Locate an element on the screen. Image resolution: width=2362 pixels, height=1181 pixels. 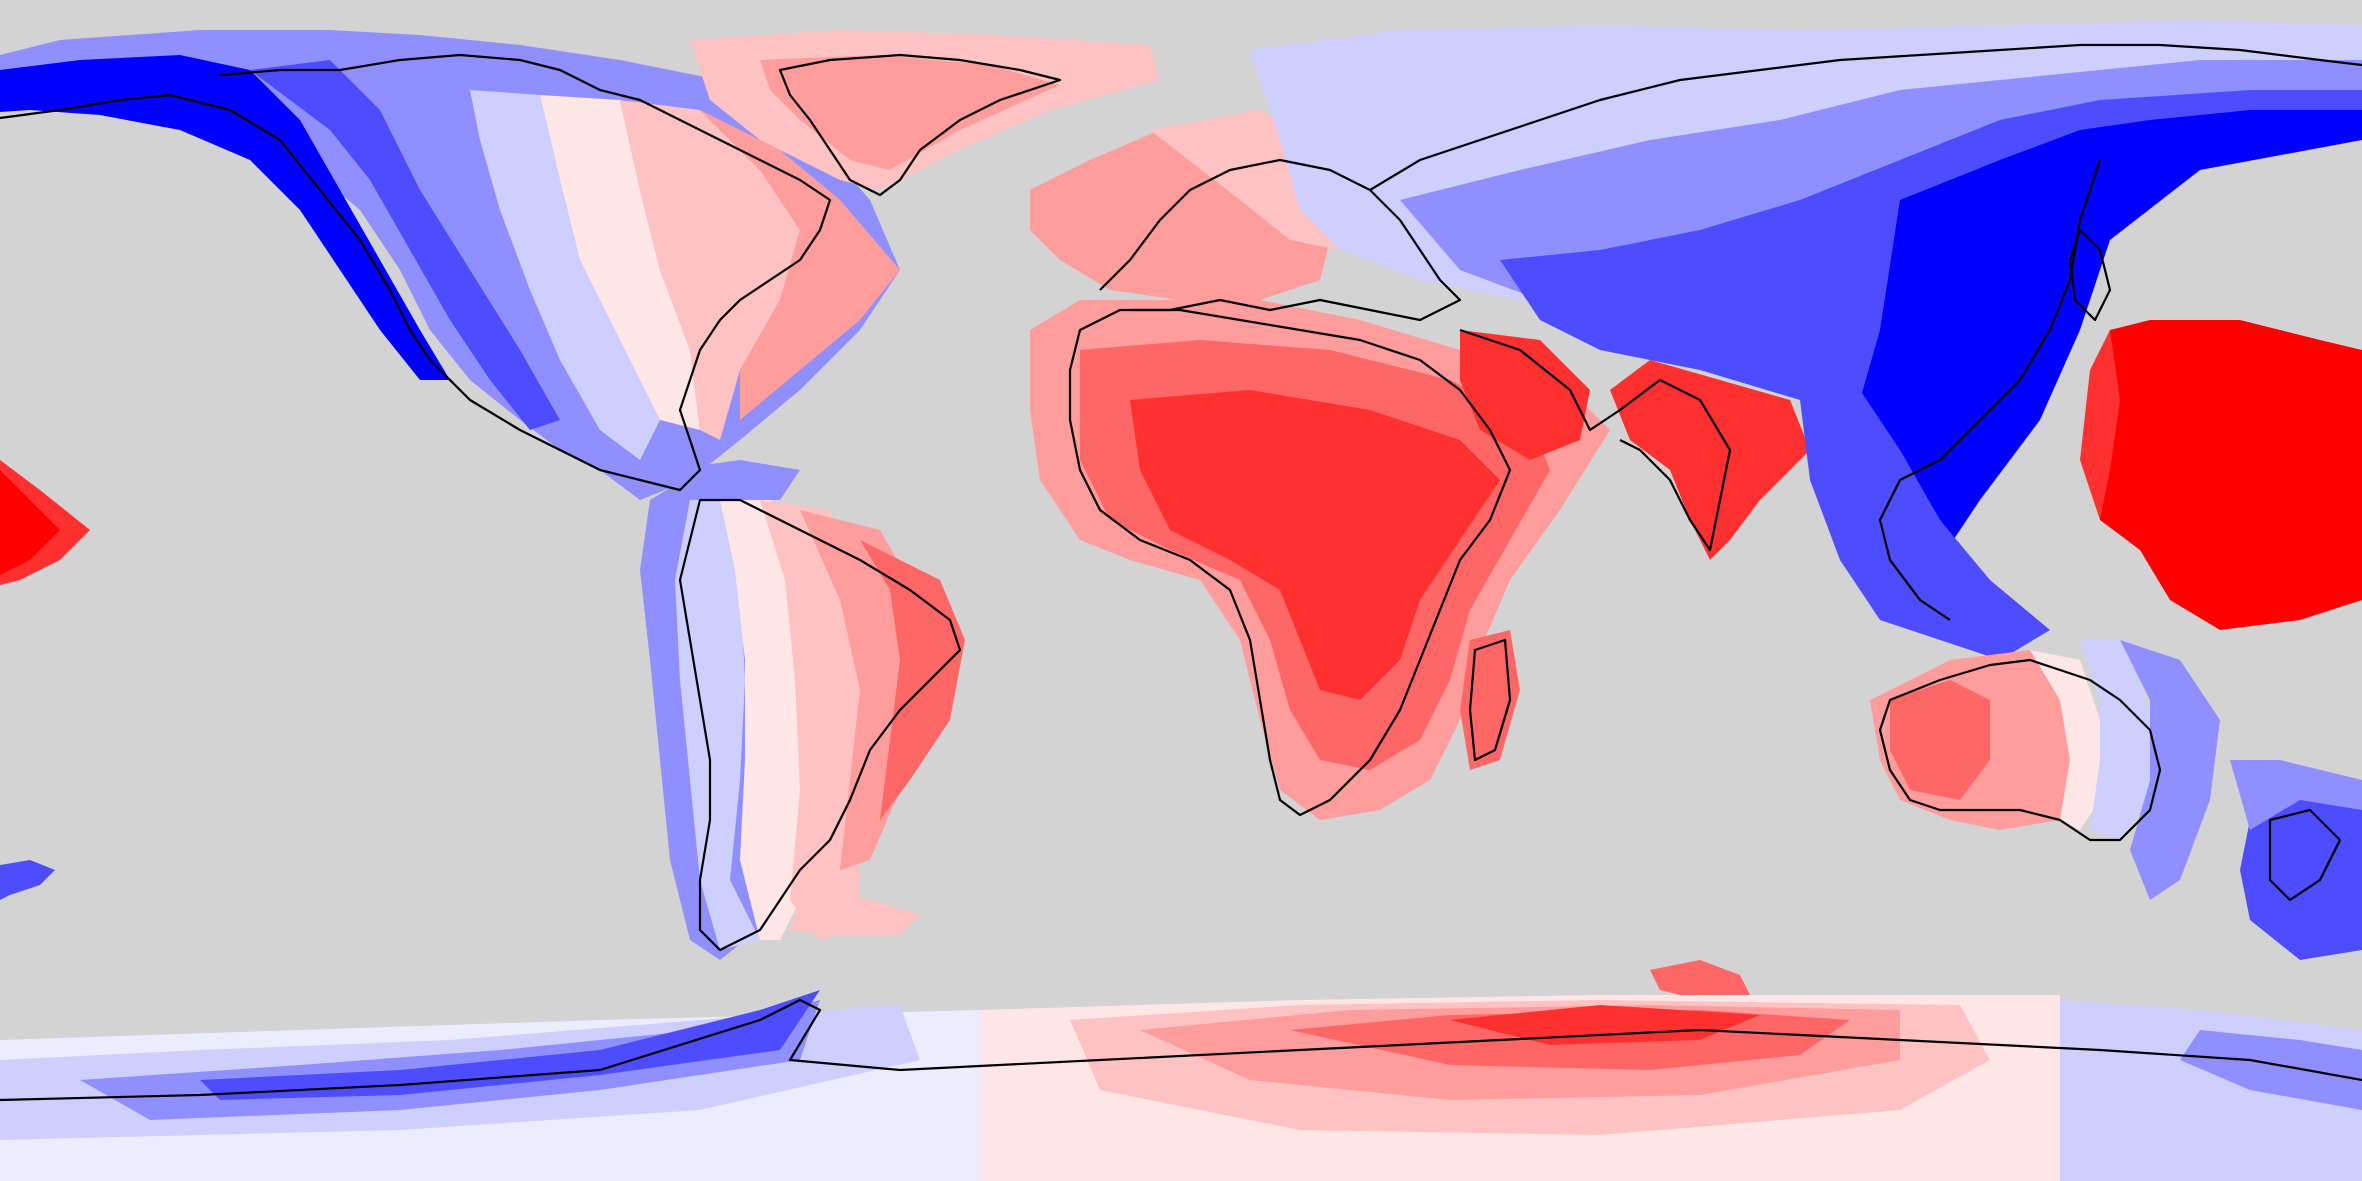
caribbean-blue is located at coordinates (735, 480).